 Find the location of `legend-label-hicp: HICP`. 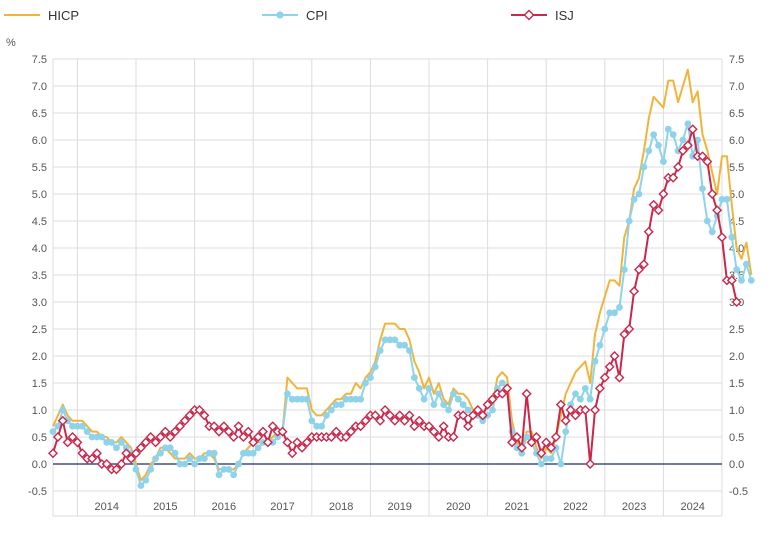

legend-label-hicp: HICP is located at coordinates (63, 15).